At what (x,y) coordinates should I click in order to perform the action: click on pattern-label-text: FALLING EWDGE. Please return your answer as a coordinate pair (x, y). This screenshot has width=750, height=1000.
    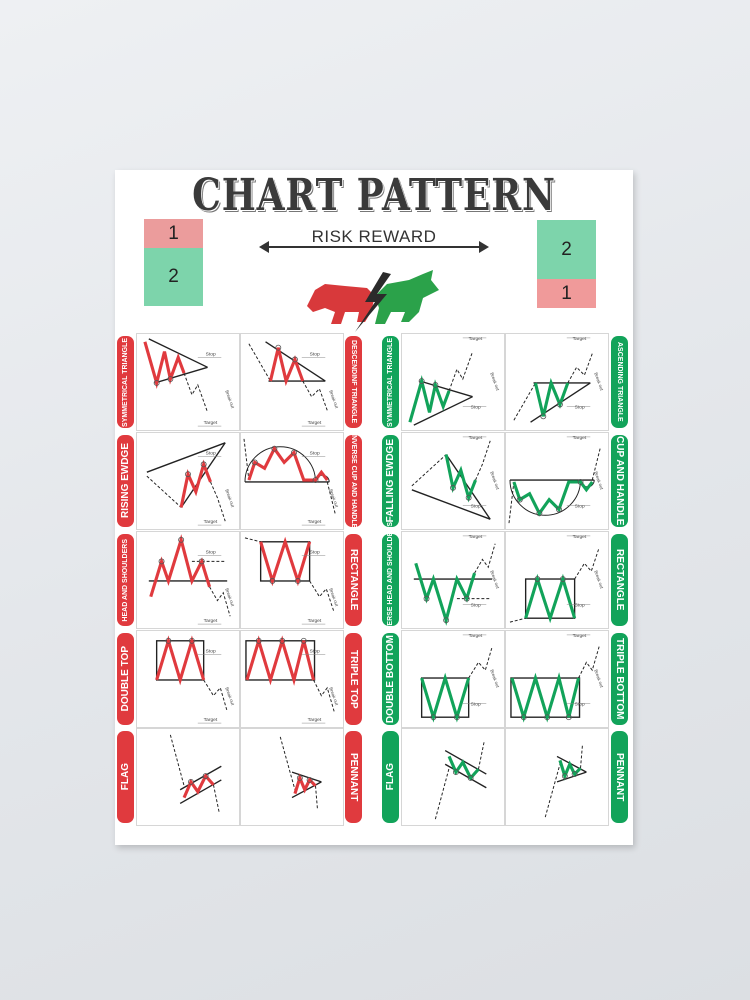
    Looking at the image, I should click on (390, 481).